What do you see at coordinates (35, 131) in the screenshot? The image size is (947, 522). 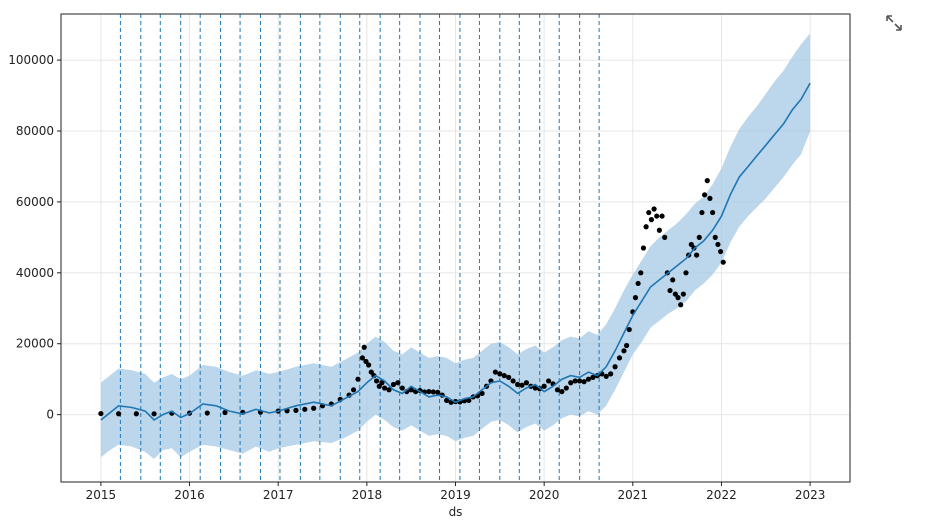 I see `y-tick-label: 80000` at bounding box center [35, 131].